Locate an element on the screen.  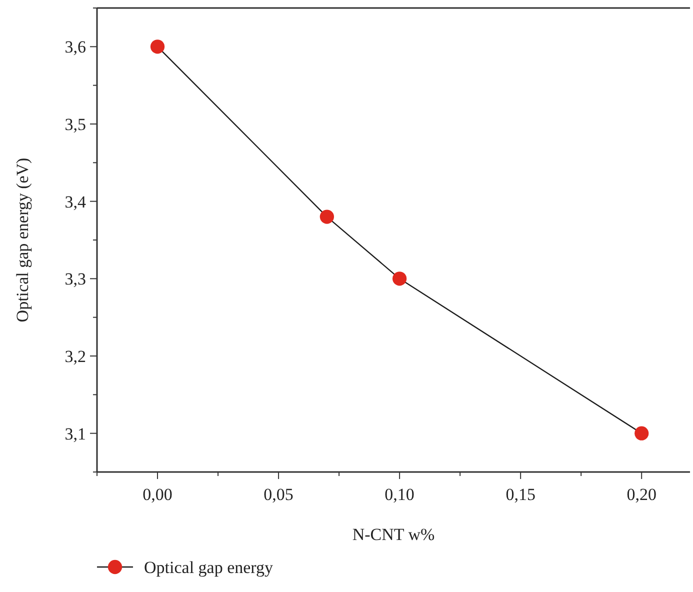
legend-label: Optical gap energy is located at coordinates (209, 567).